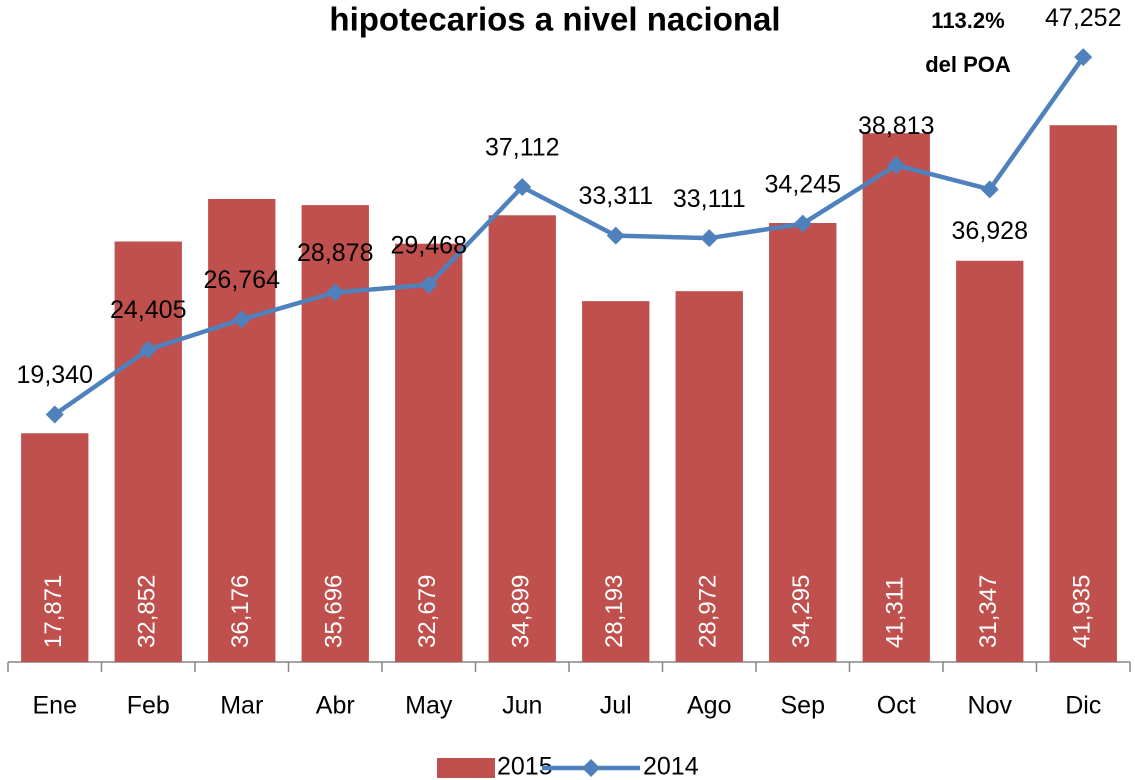 Image resolution: width=1135 pixels, height=780 pixels. Describe the element at coordinates (521, 611) in the screenshot. I see `bar-value-label: 34,899` at that location.